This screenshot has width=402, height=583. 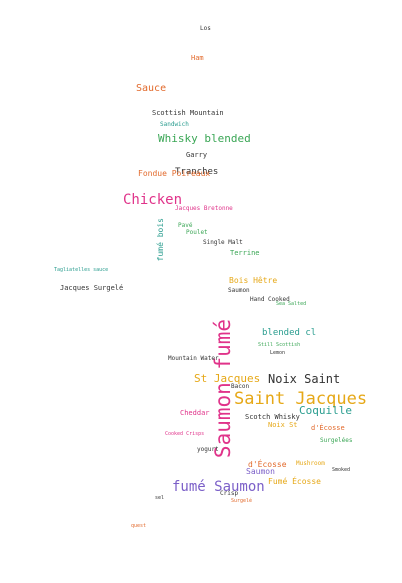 I want to click on word: quest, so click(x=139, y=526).